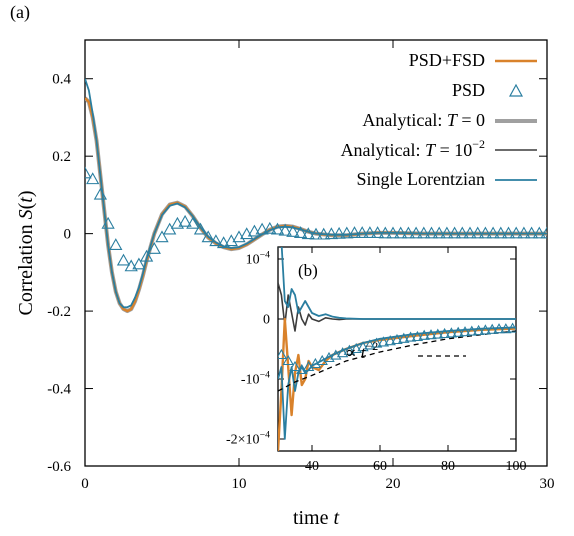  I want to click on legend-entry-psd-fsd: PSD+FSD, so click(473, 60).